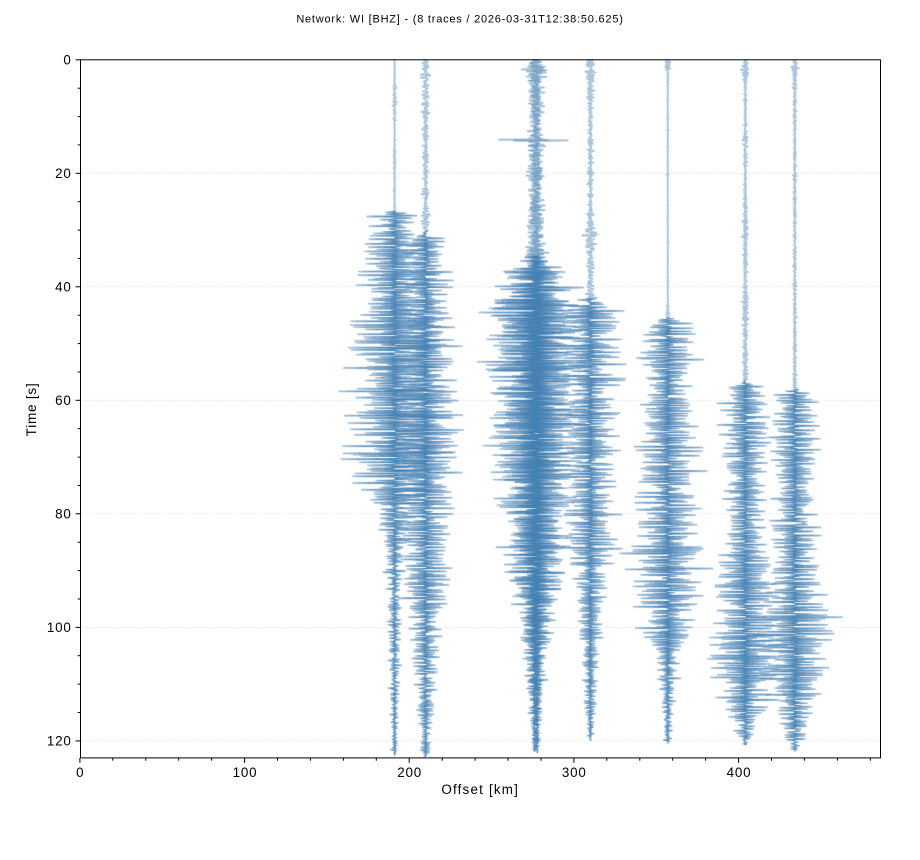 This screenshot has width=920, height=860. What do you see at coordinates (480, 789) in the screenshot?
I see `svg-text: Offset [km]` at bounding box center [480, 789].